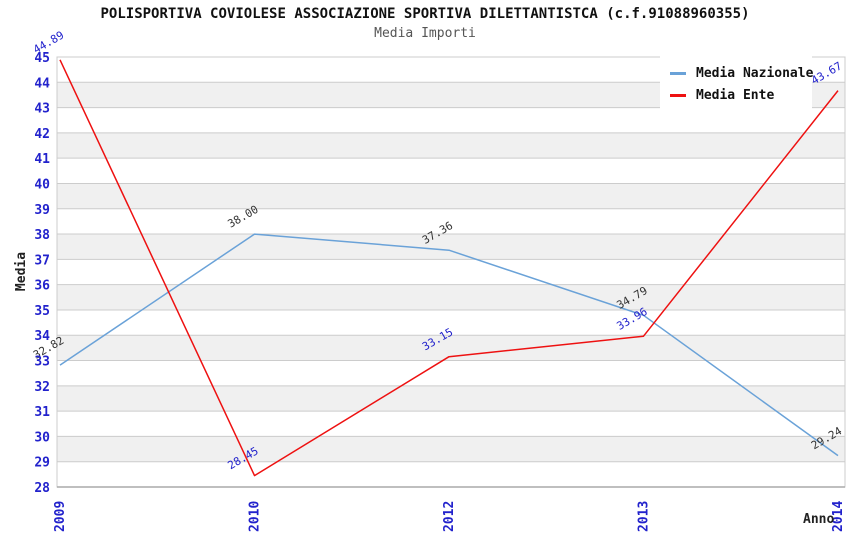 The height and width of the screenshot is (550, 850). What do you see at coordinates (42, 184) in the screenshot?
I see `y-tick-label: 40` at bounding box center [42, 184].